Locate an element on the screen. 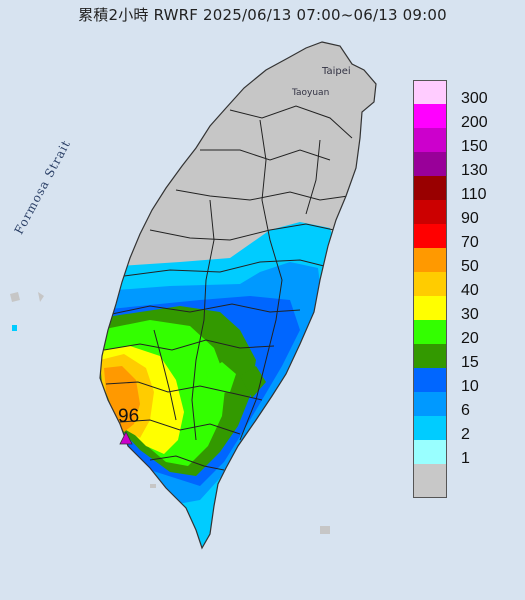 The width and height of the screenshot is (525, 600). legend-row: 150 is located at coordinates (465, 141).